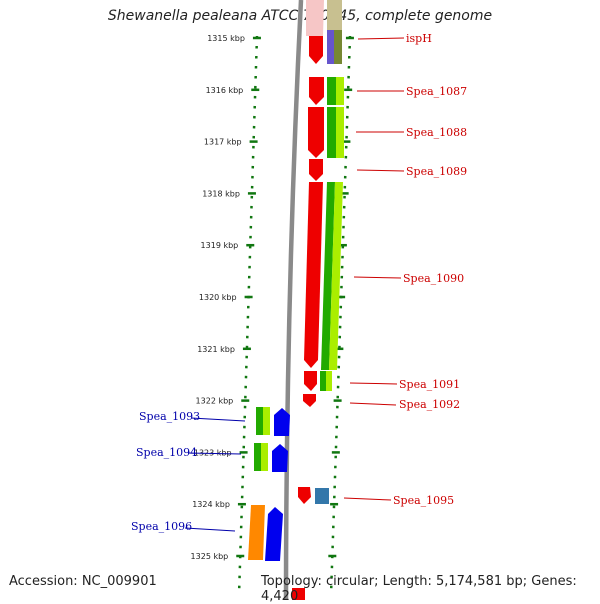 The width and height of the screenshot is (600, 604). What do you see at coordinates (188, 471) in the screenshot?
I see `left-gene-labels: Spea_1093 Spea_1094 Spea_1096` at bounding box center [188, 471].